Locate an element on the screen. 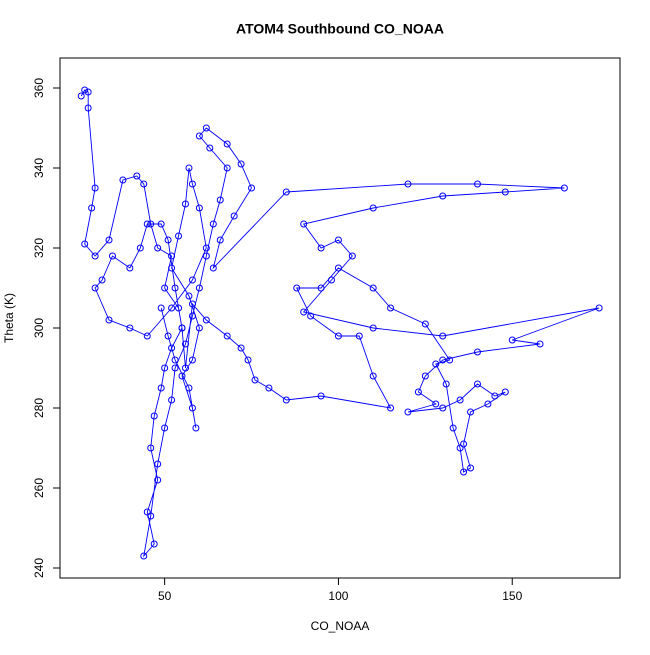  y-axis-label: Theta (K) is located at coordinates (9, 318).